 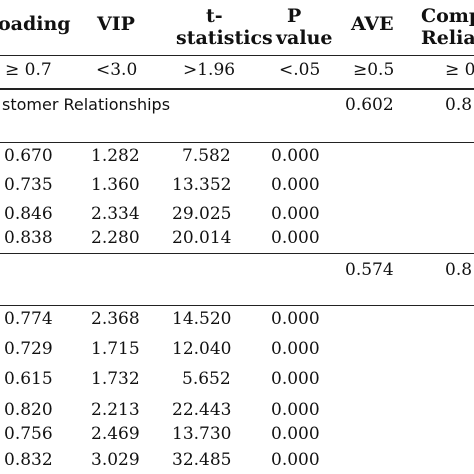 What do you see at coordinates (202, 410) in the screenshot?
I see `row-t: 22.443` at bounding box center [202, 410].